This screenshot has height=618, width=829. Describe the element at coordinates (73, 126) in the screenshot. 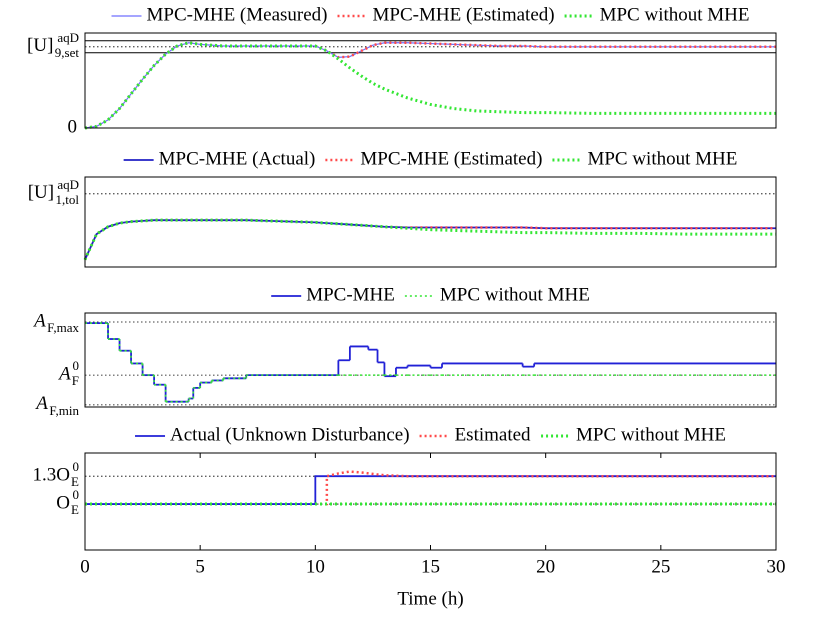

I see `y-tick-label: 0` at that location.